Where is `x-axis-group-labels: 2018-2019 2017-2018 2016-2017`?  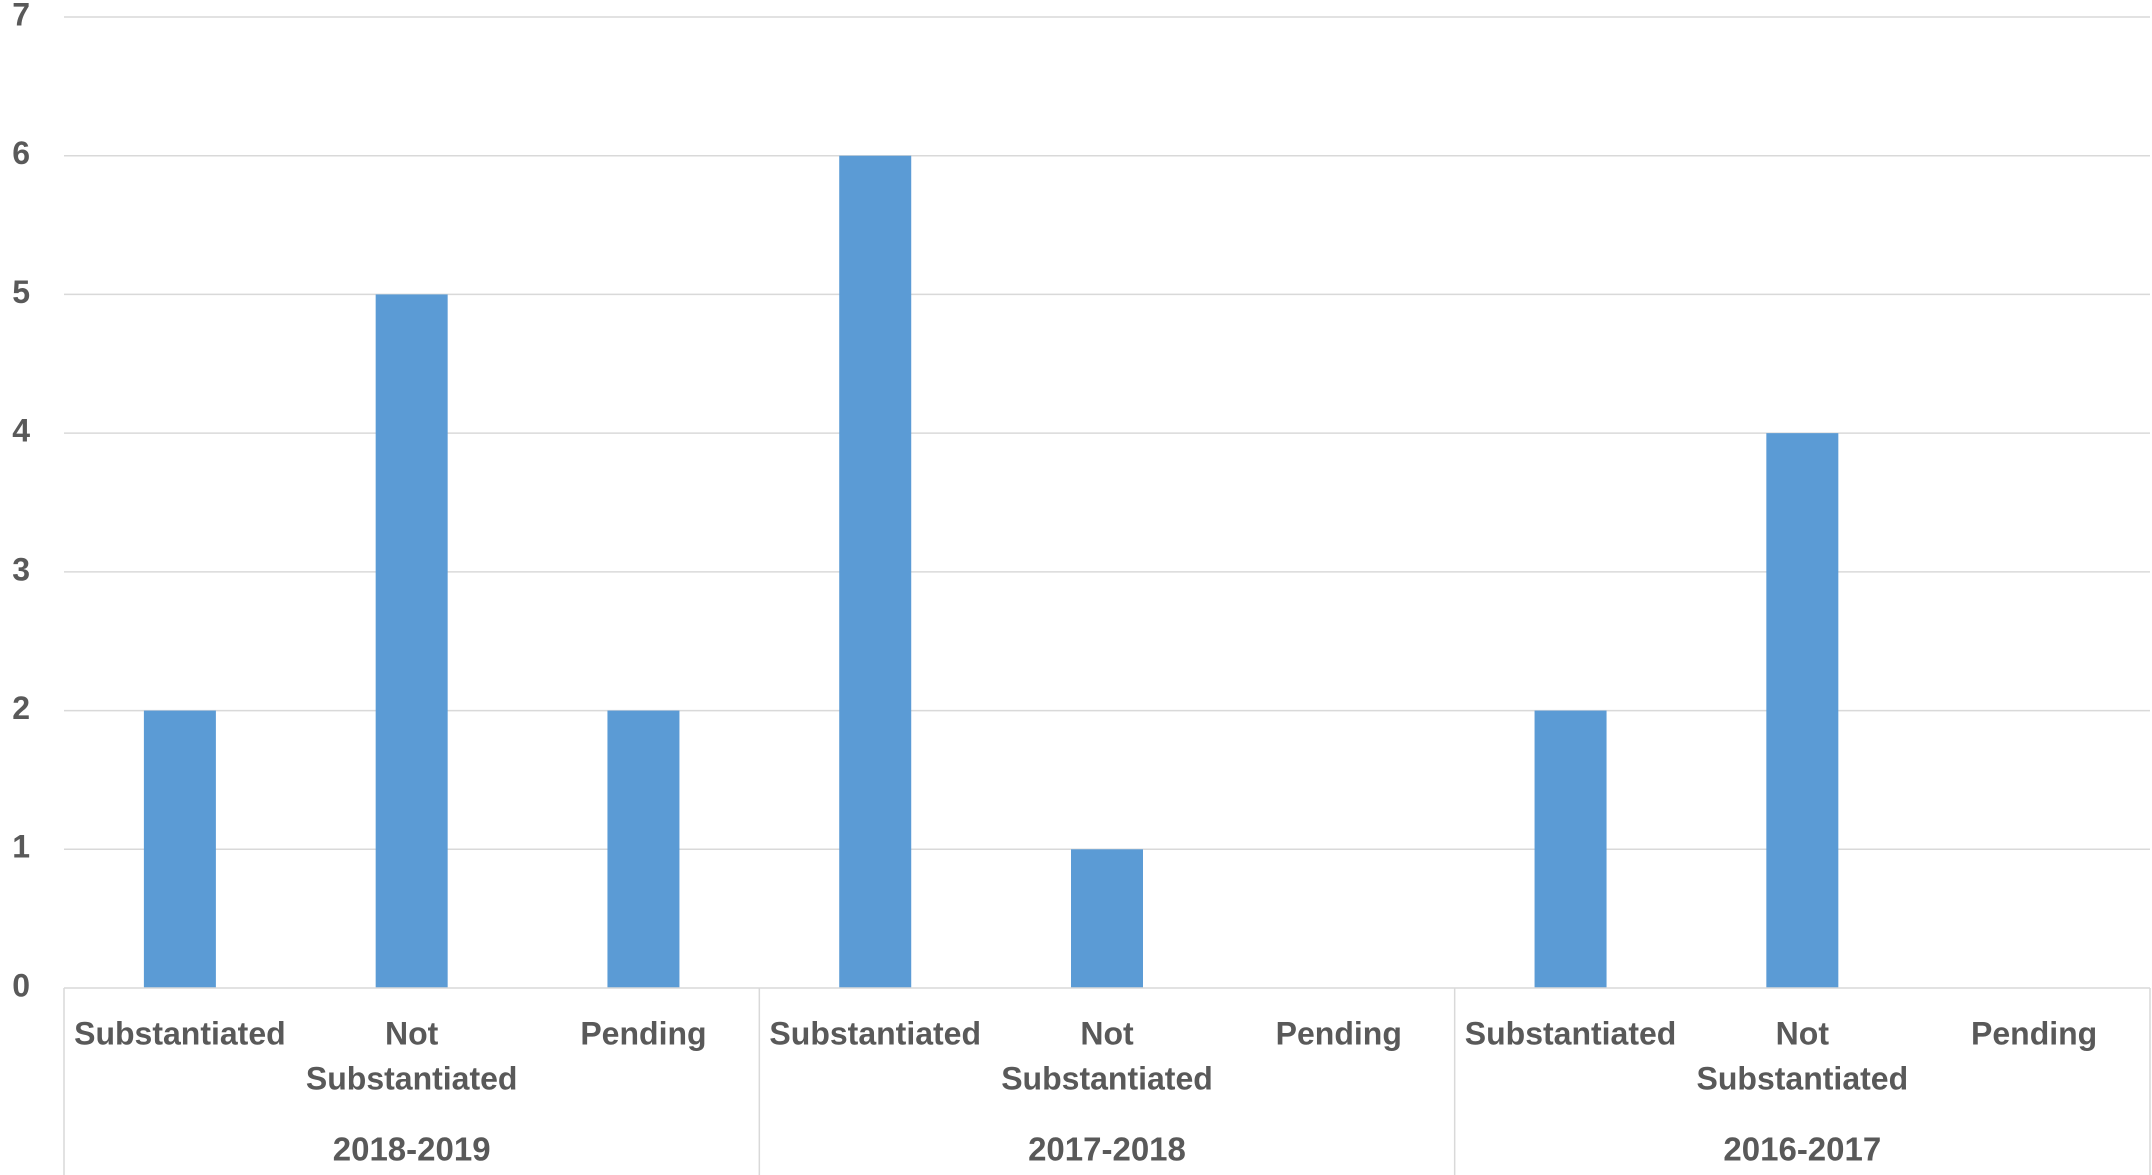
x-axis-group-labels: 2018-2019 2017-2018 2016-2017 is located at coordinates (1107, 1149).